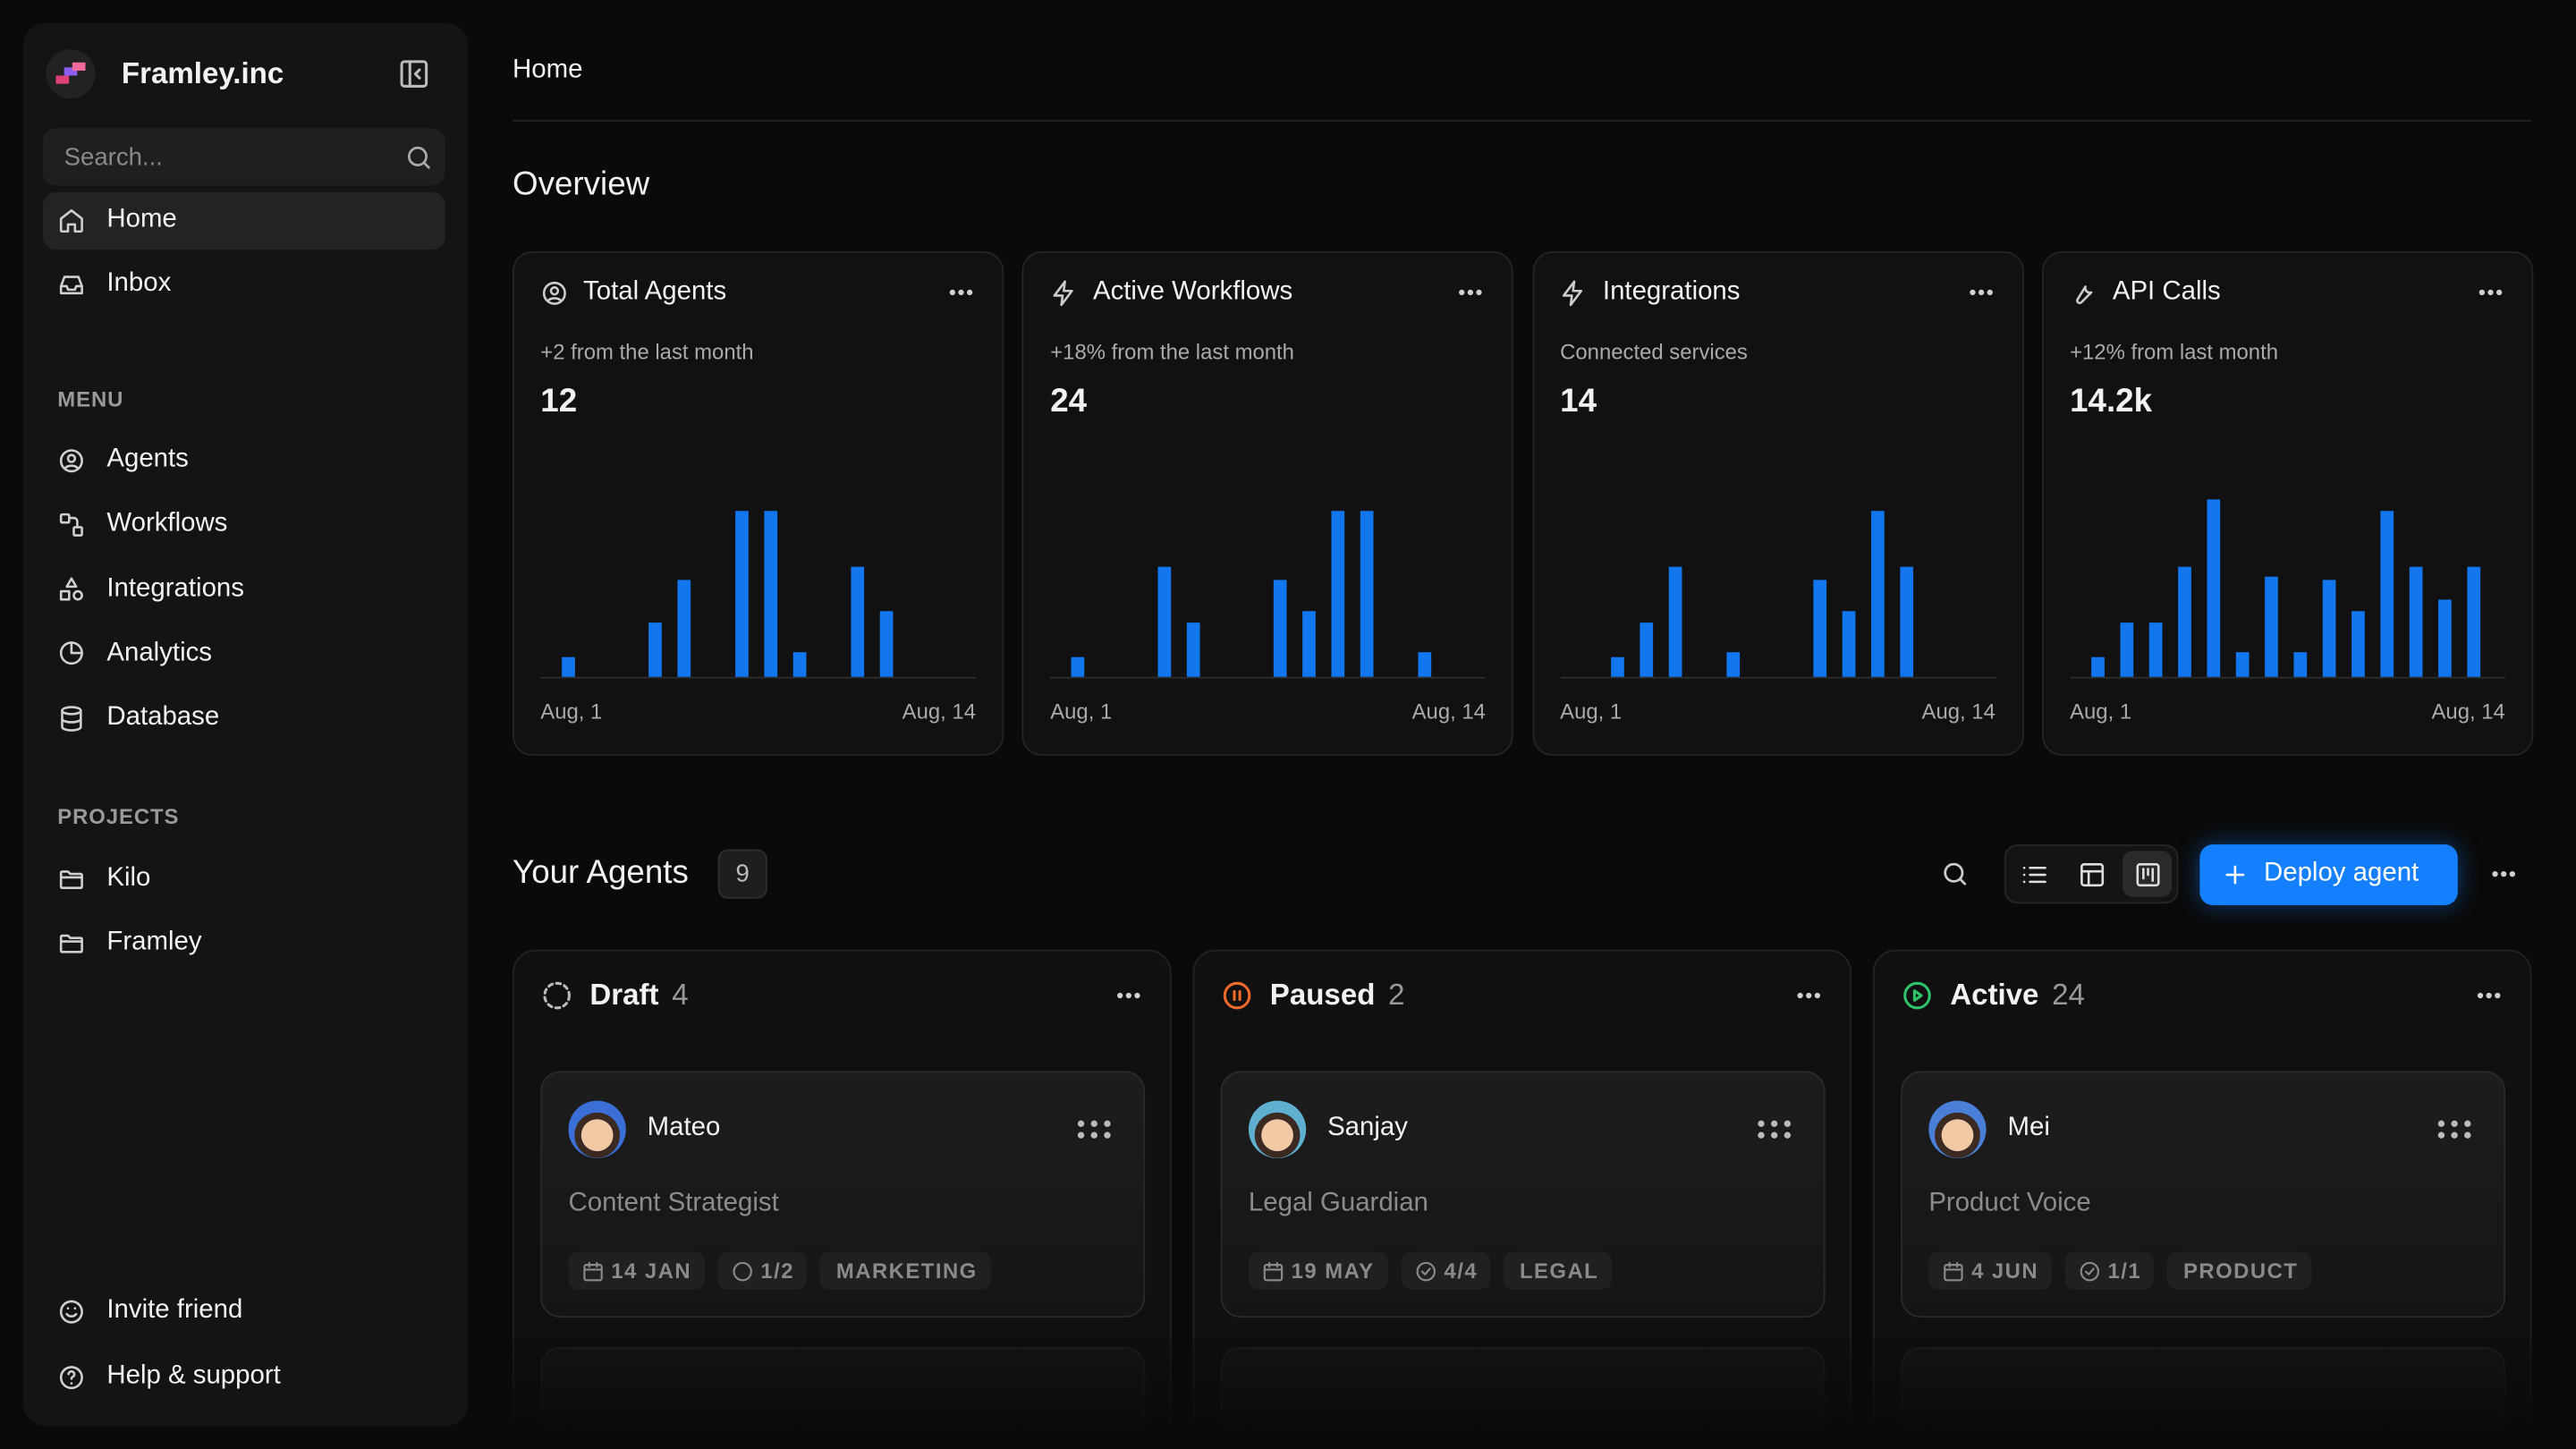 Image resolution: width=2576 pixels, height=1449 pixels. I want to click on bottom-fade, so click(1526, 1393).